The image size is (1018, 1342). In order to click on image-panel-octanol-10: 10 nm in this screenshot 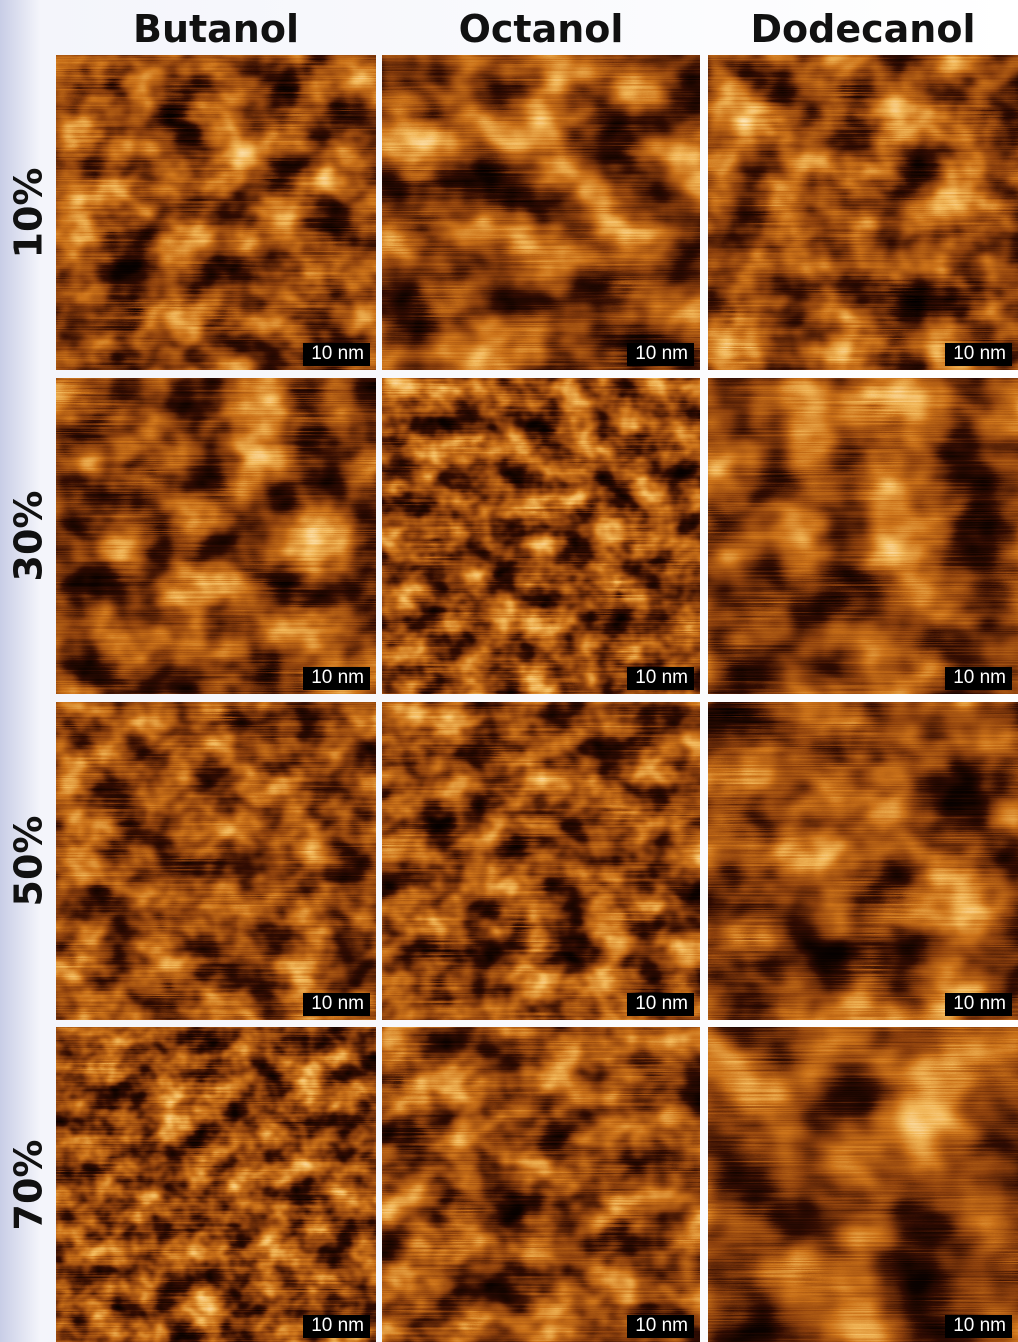, I will do `click(541, 212)`.